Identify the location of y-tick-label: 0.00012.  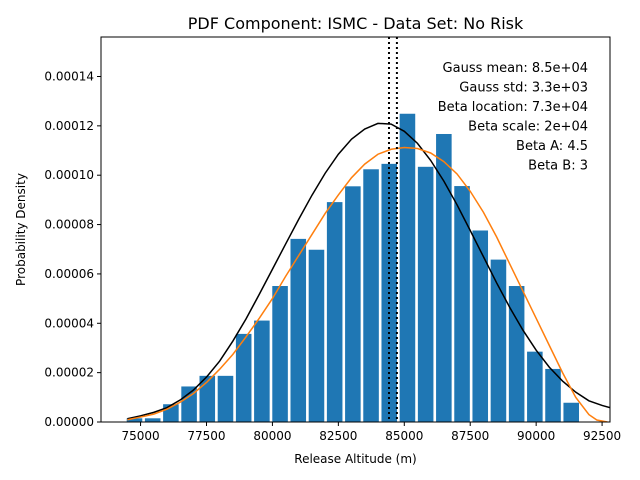
(69, 126).